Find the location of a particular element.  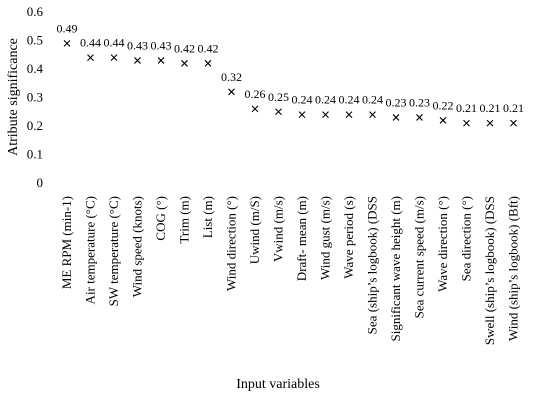

x-tick-label: COG (°) is located at coordinates (160, 218).